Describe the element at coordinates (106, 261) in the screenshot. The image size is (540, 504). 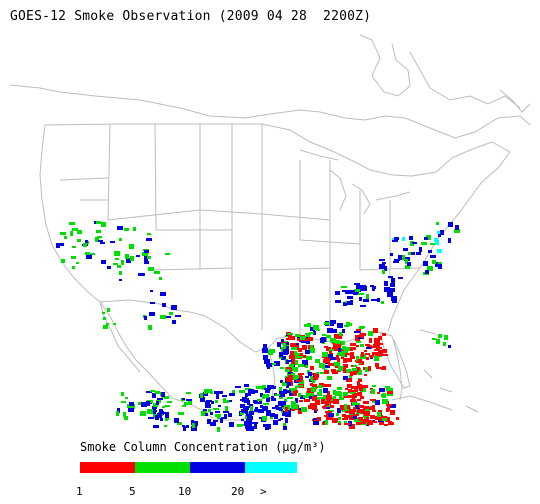
I see `west-coast` at that location.